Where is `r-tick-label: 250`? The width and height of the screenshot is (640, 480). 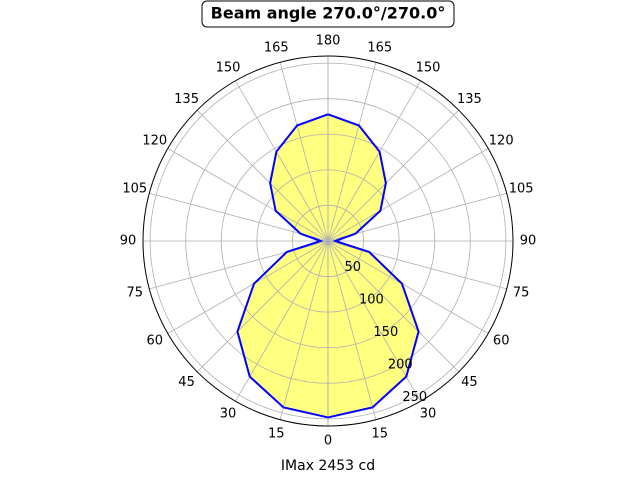 r-tick-label: 250 is located at coordinates (414, 397).